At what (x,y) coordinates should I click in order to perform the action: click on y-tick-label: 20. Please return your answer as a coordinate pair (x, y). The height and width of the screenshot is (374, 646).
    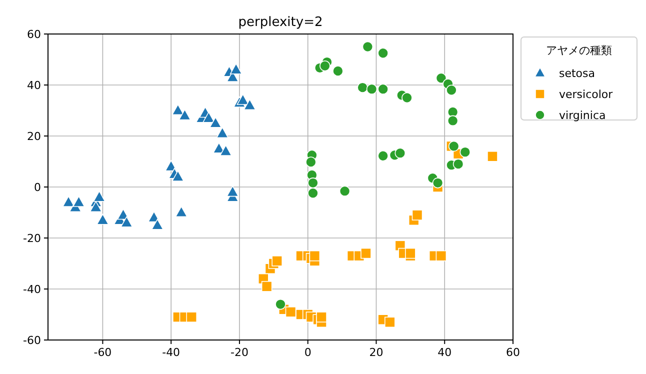
    Looking at the image, I should click on (34, 136).